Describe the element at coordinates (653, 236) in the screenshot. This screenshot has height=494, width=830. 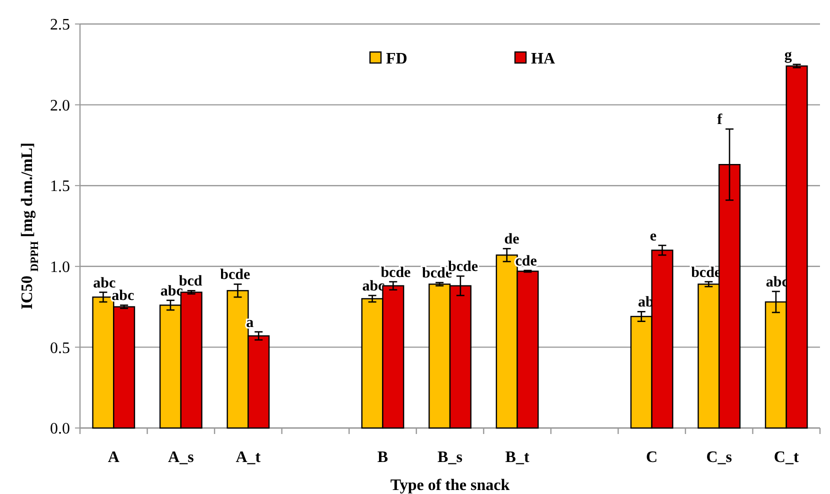
I see `data-label: e` at that location.